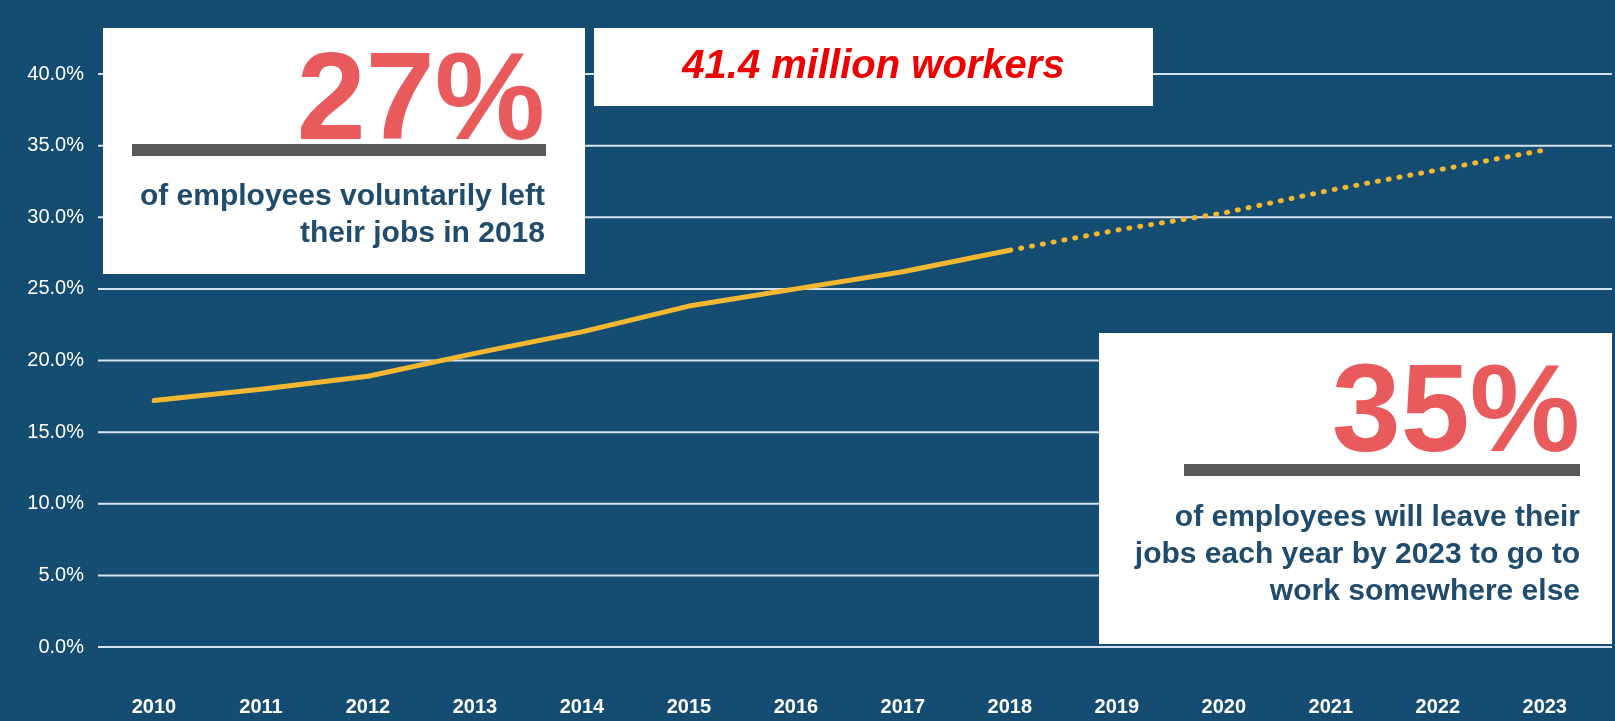 Image resolution: width=1615 pixels, height=721 pixels. What do you see at coordinates (261, 705) in the screenshot?
I see `x-tick-label: 2011` at bounding box center [261, 705].